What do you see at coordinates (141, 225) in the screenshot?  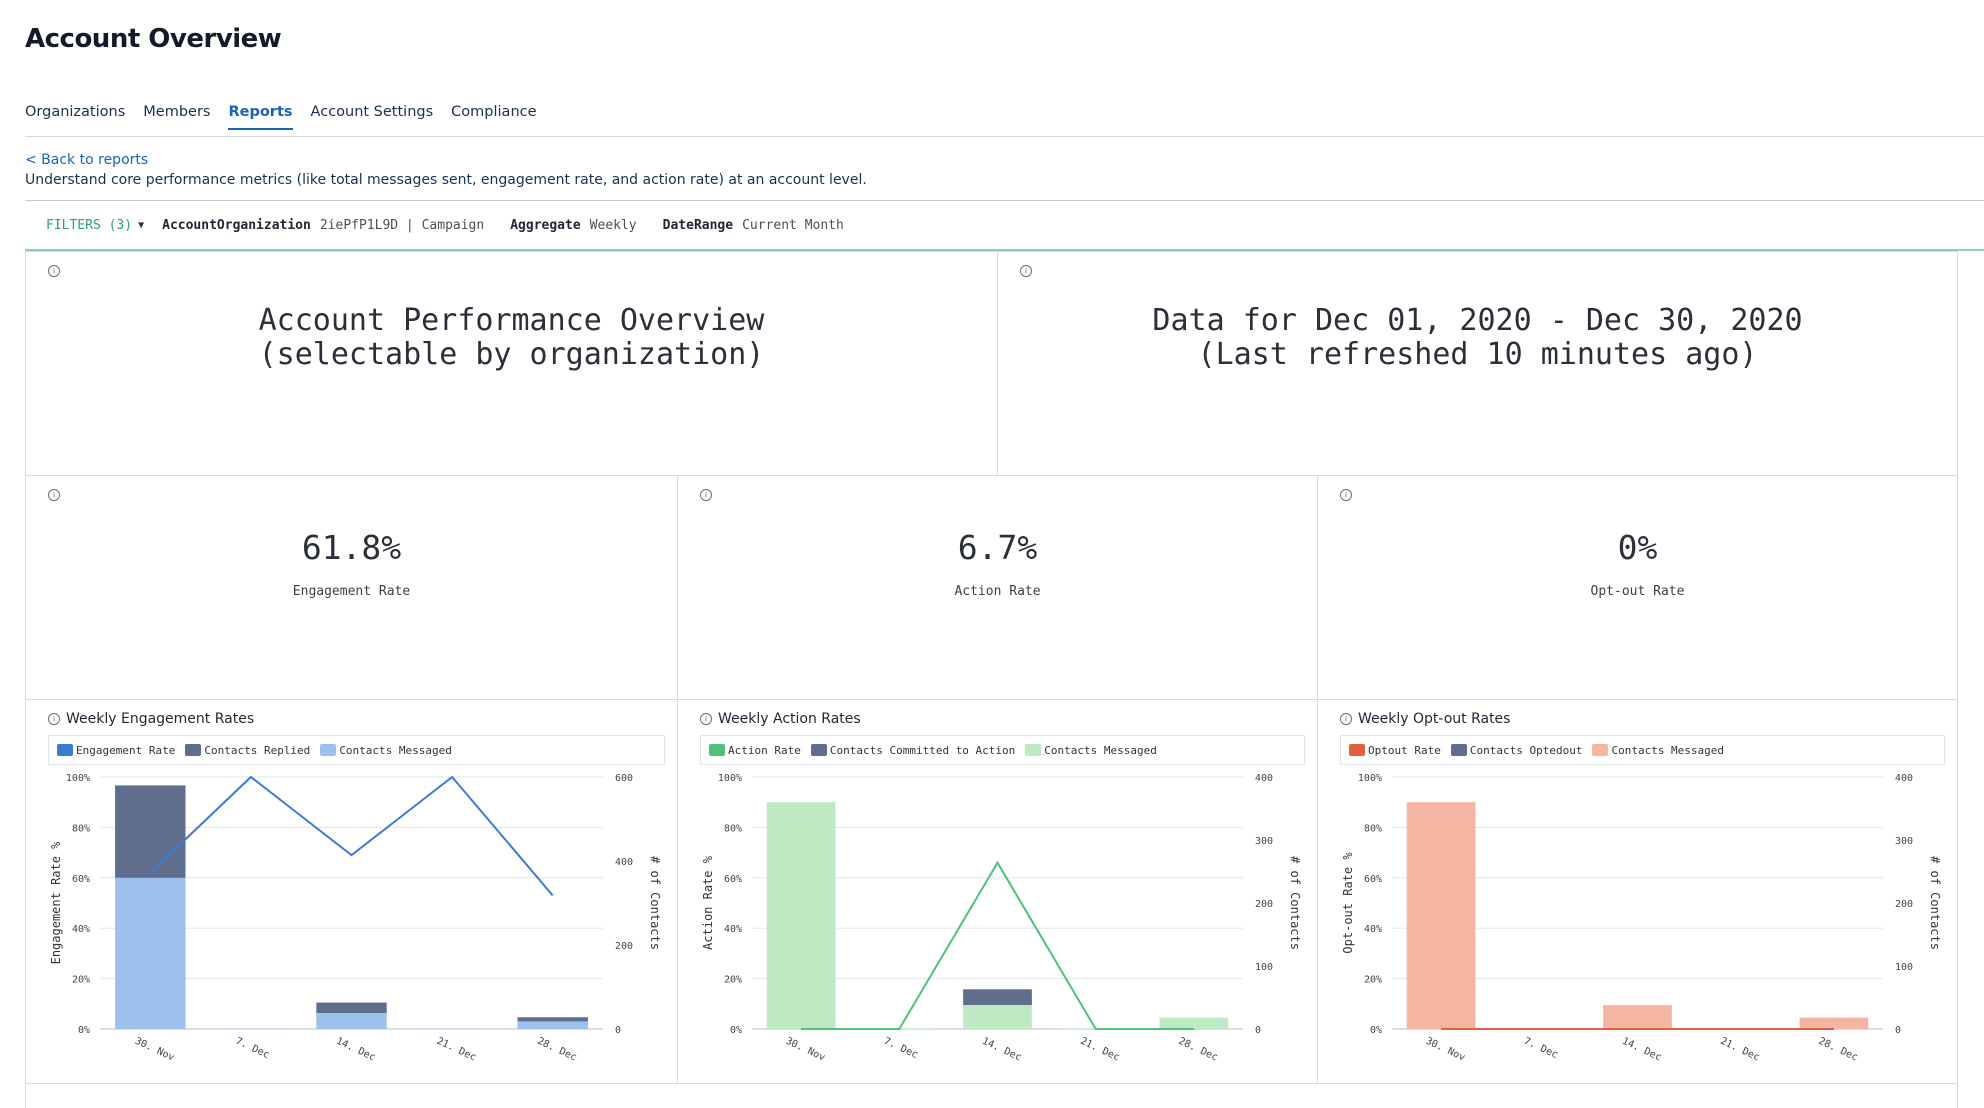 I see `chevron-down-icon: ▼` at bounding box center [141, 225].